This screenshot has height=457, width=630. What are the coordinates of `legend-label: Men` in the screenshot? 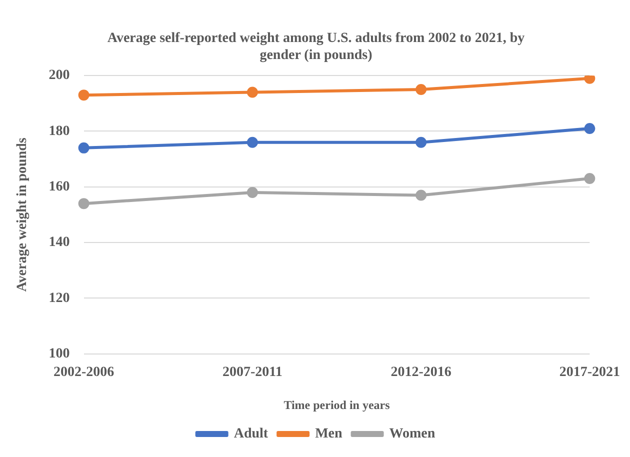 It's located at (328, 434).